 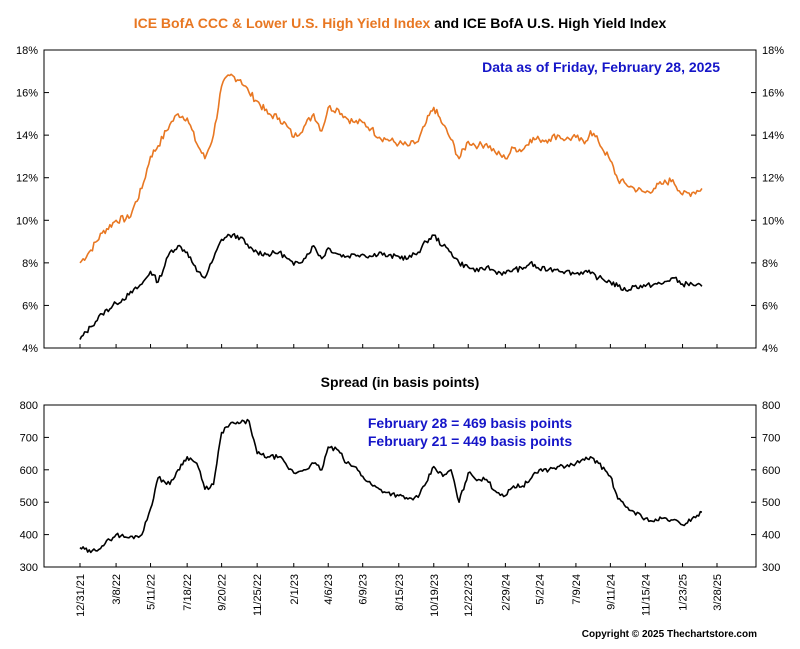 What do you see at coordinates (470, 441) in the screenshot?
I see `spread-annotation-feb21: February 21 = 449 basis points` at bounding box center [470, 441].